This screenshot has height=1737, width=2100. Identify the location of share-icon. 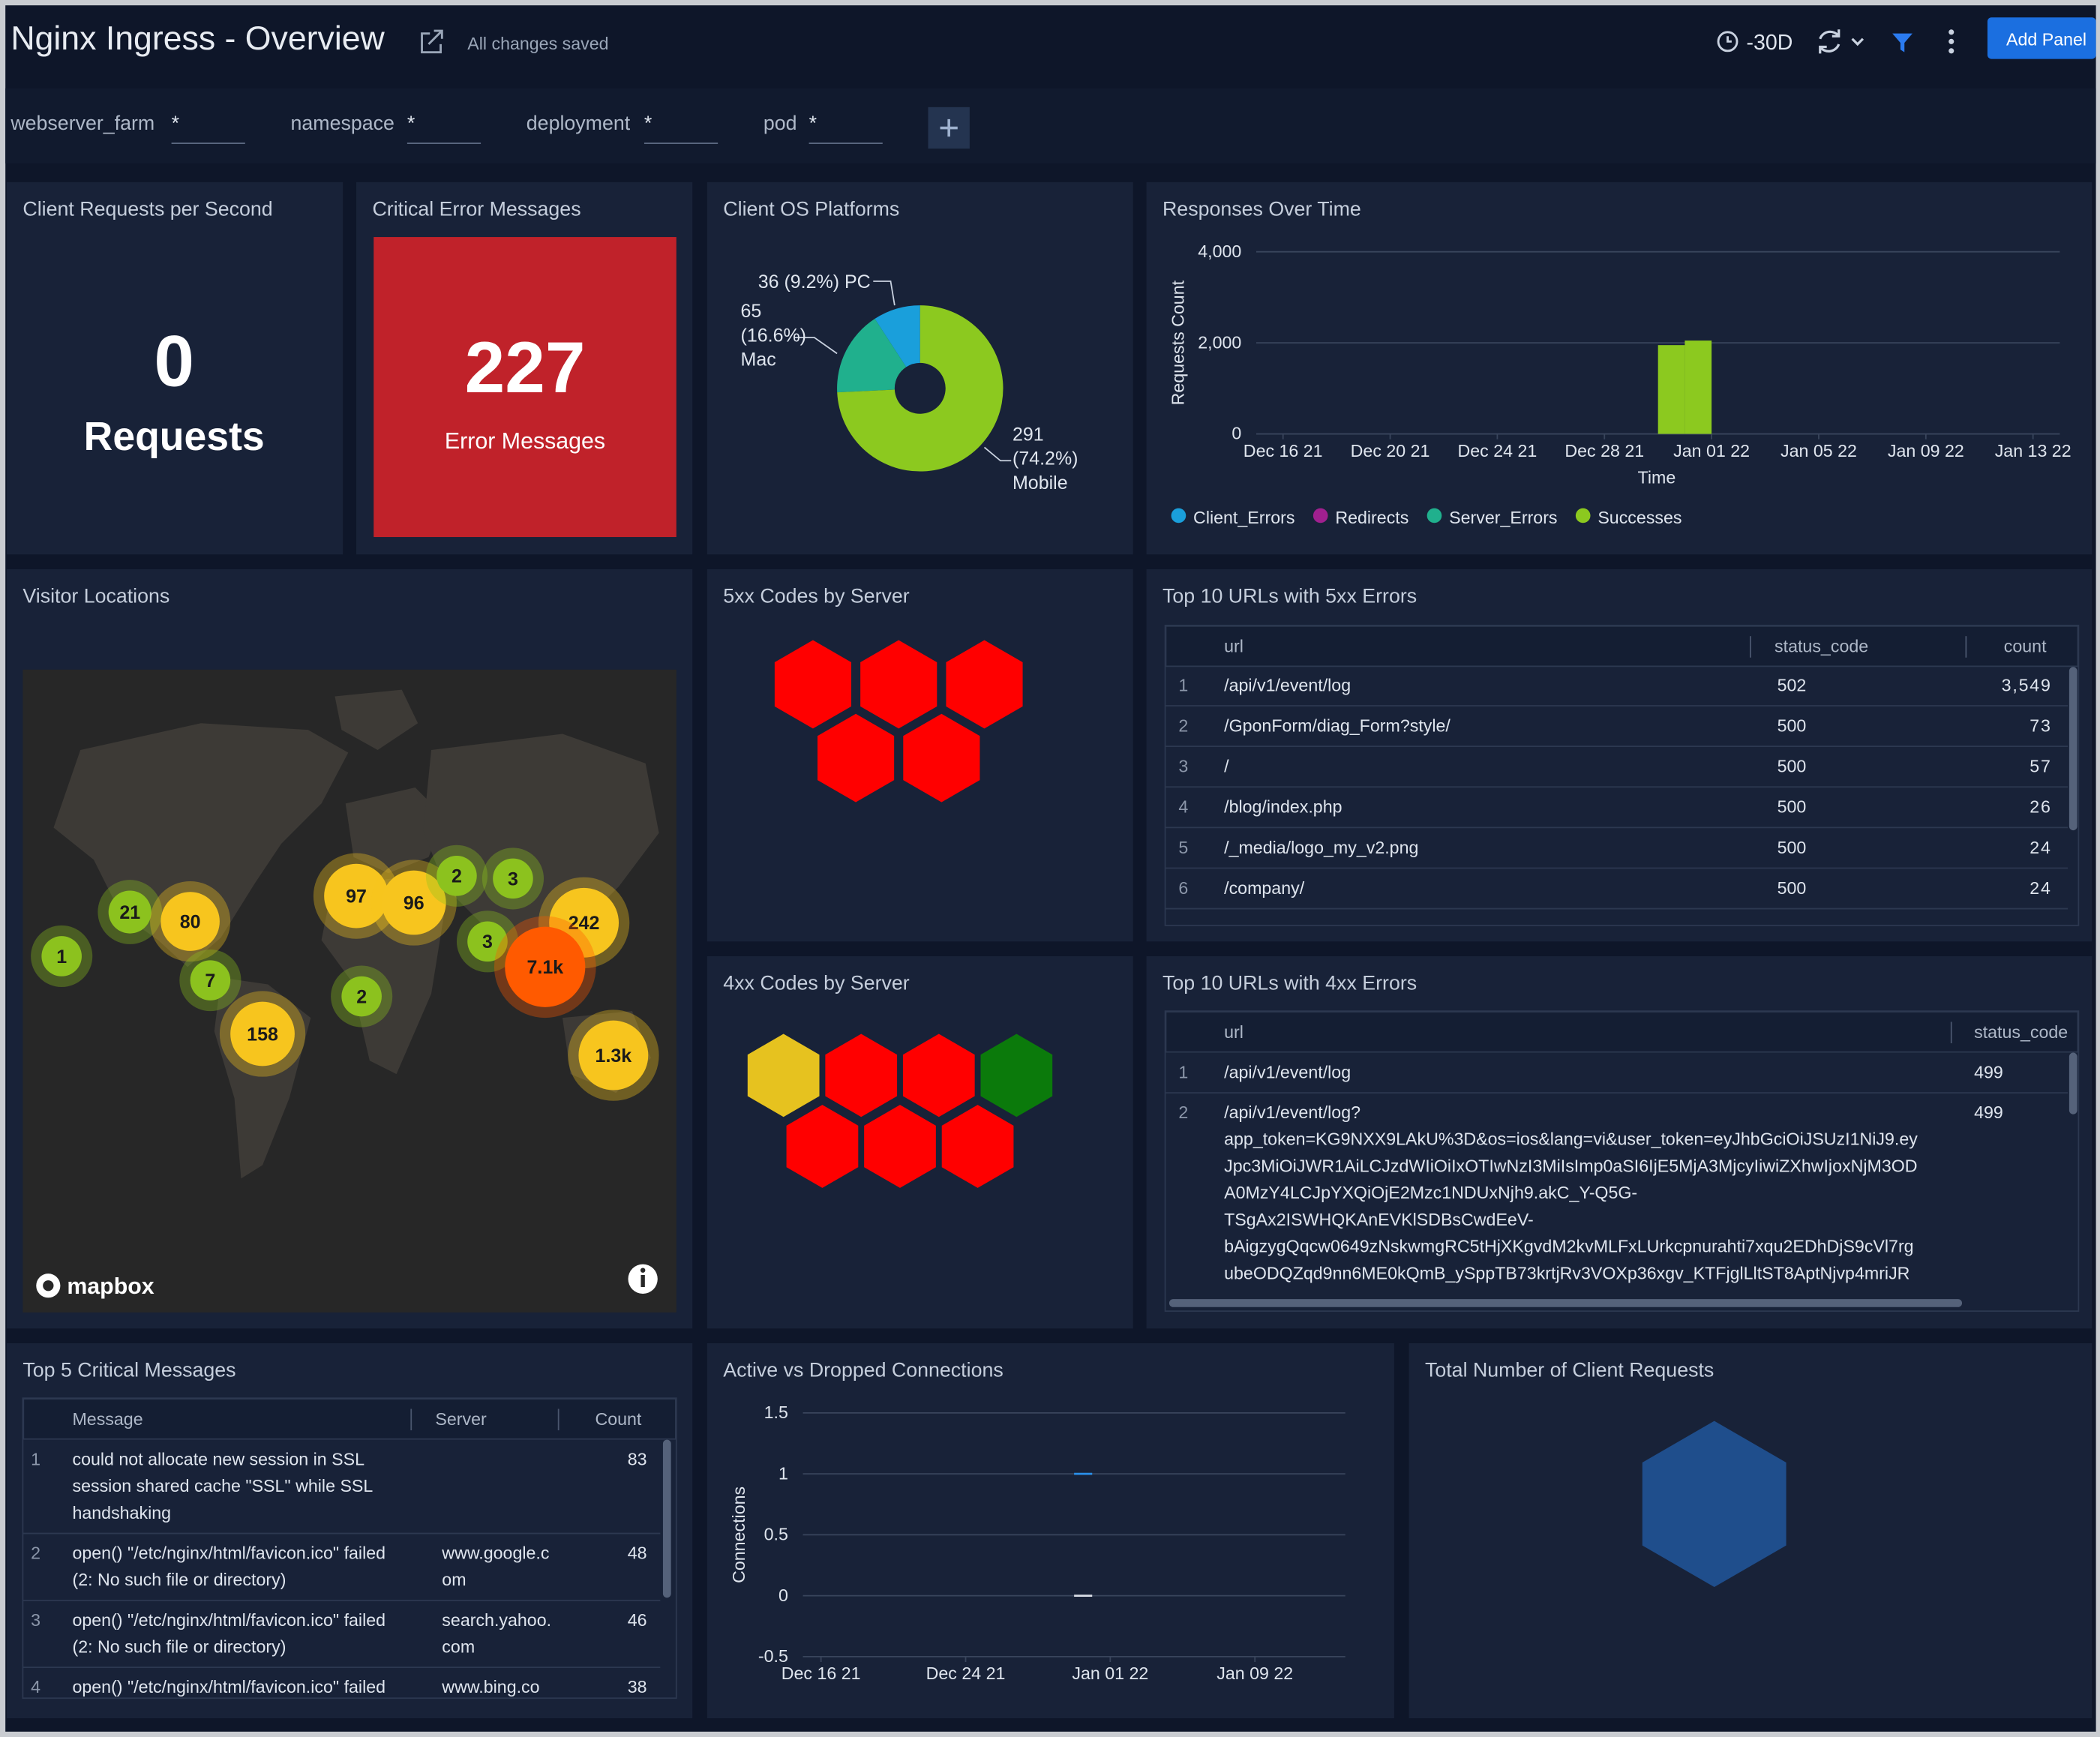
(432, 41).